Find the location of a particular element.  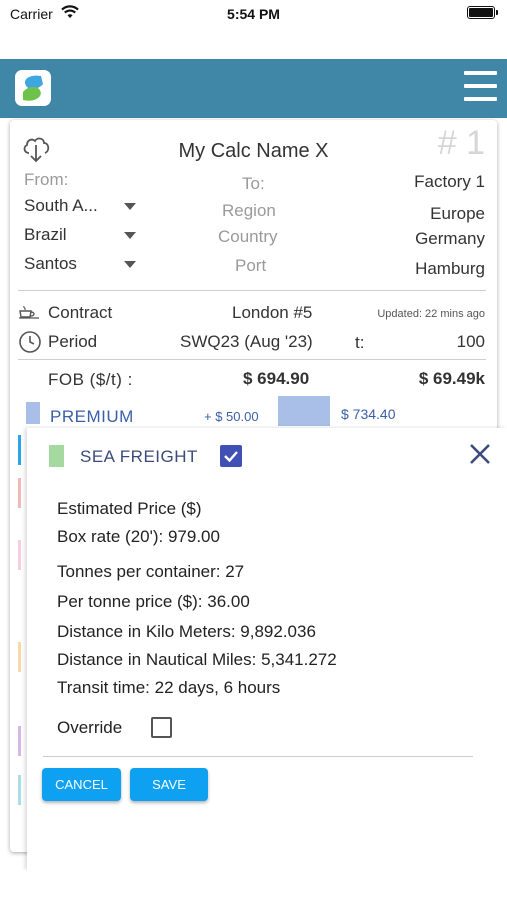

status-bar: Carrier 5:54 PM is located at coordinates (253, 15).